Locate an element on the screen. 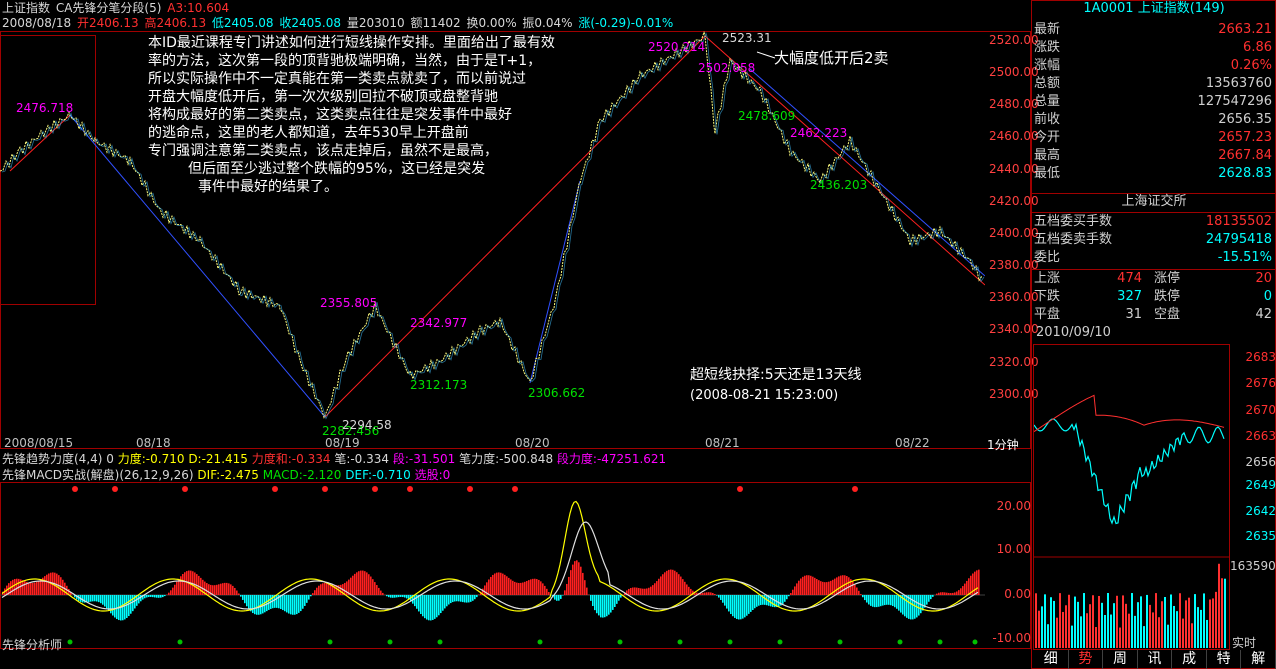 Image resolution: width=1276 pixels, height=669 pixels. quote-row: 涨幅 0.26% is located at coordinates (1154, 66).